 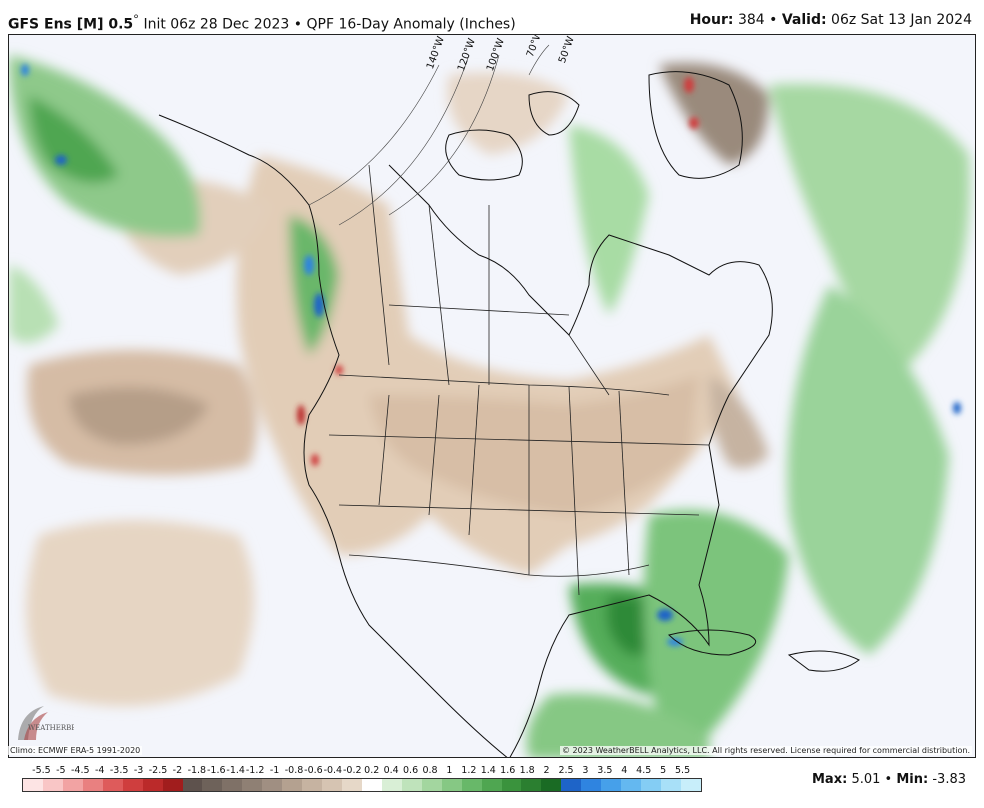 What do you see at coordinates (372, 770) in the screenshot?
I see `legend-label: 0.2` at bounding box center [372, 770].